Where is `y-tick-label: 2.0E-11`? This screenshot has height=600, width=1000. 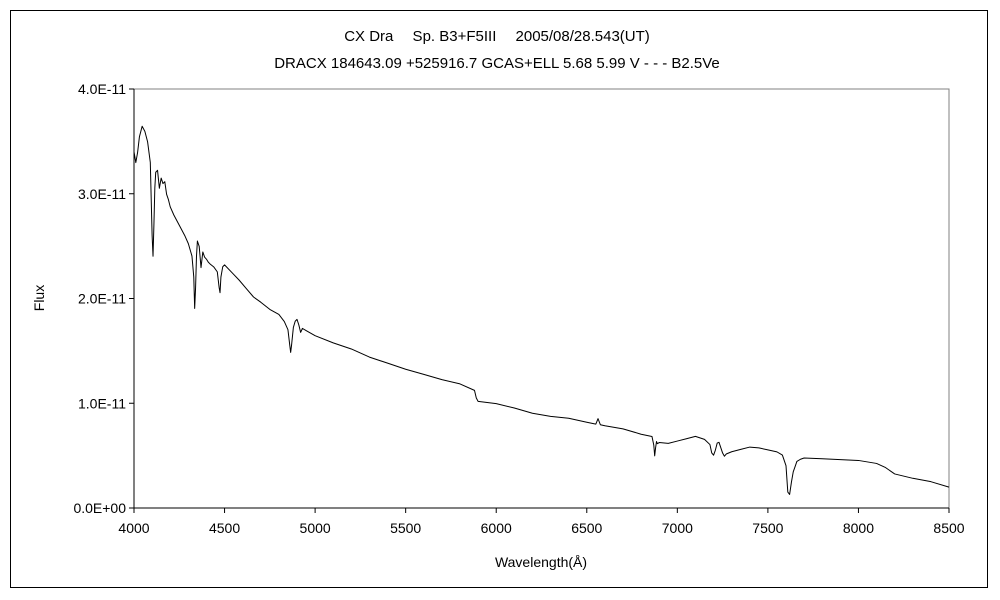 y-tick-label: 2.0E-11 is located at coordinates (102, 299).